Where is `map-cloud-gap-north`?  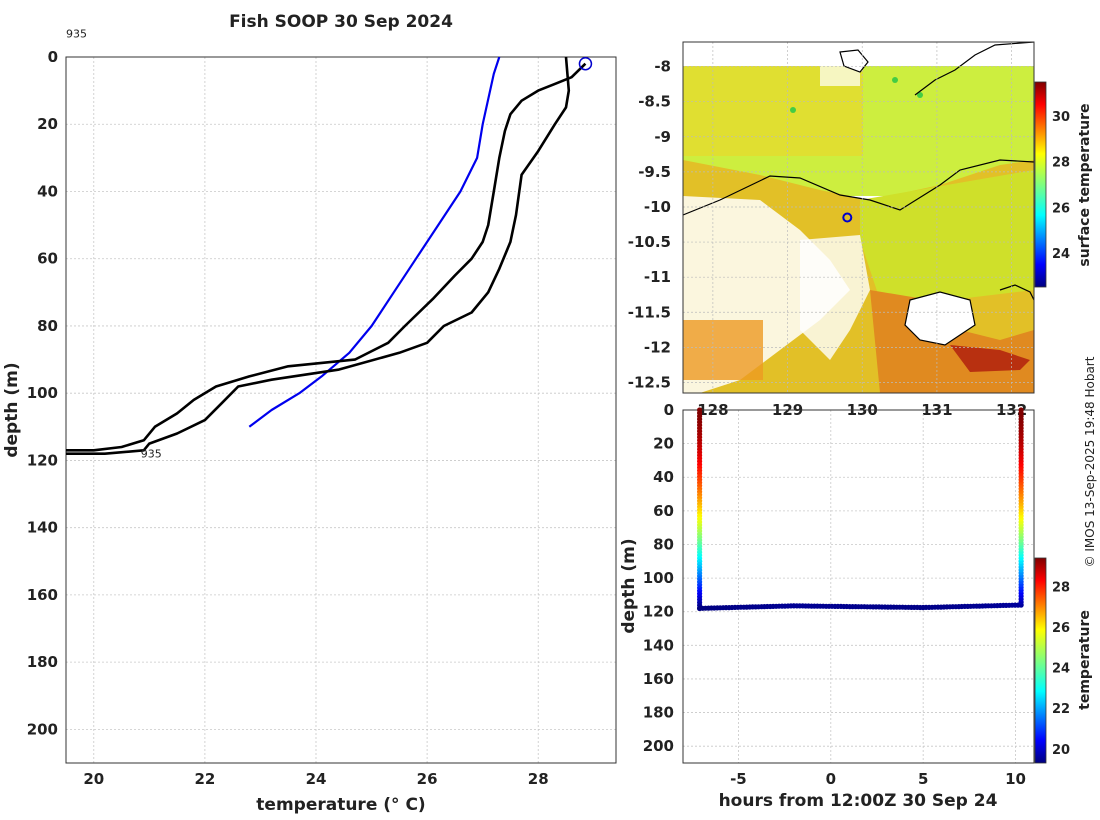 map-cloud-gap-north is located at coordinates (840, 76).